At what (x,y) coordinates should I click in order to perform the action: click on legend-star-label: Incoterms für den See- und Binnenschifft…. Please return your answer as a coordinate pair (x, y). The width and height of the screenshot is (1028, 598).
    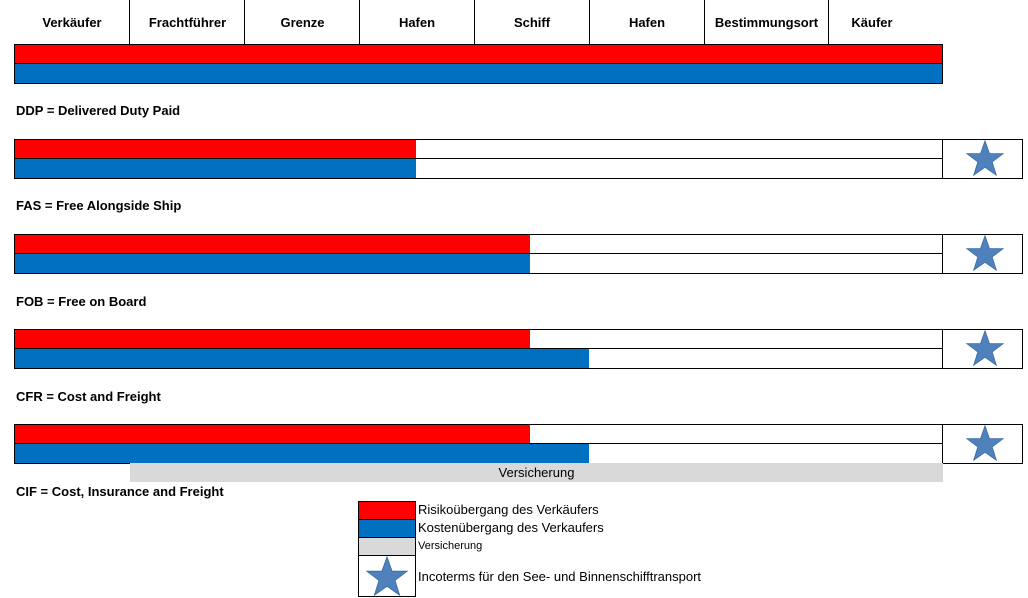
    Looking at the image, I should click on (560, 576).